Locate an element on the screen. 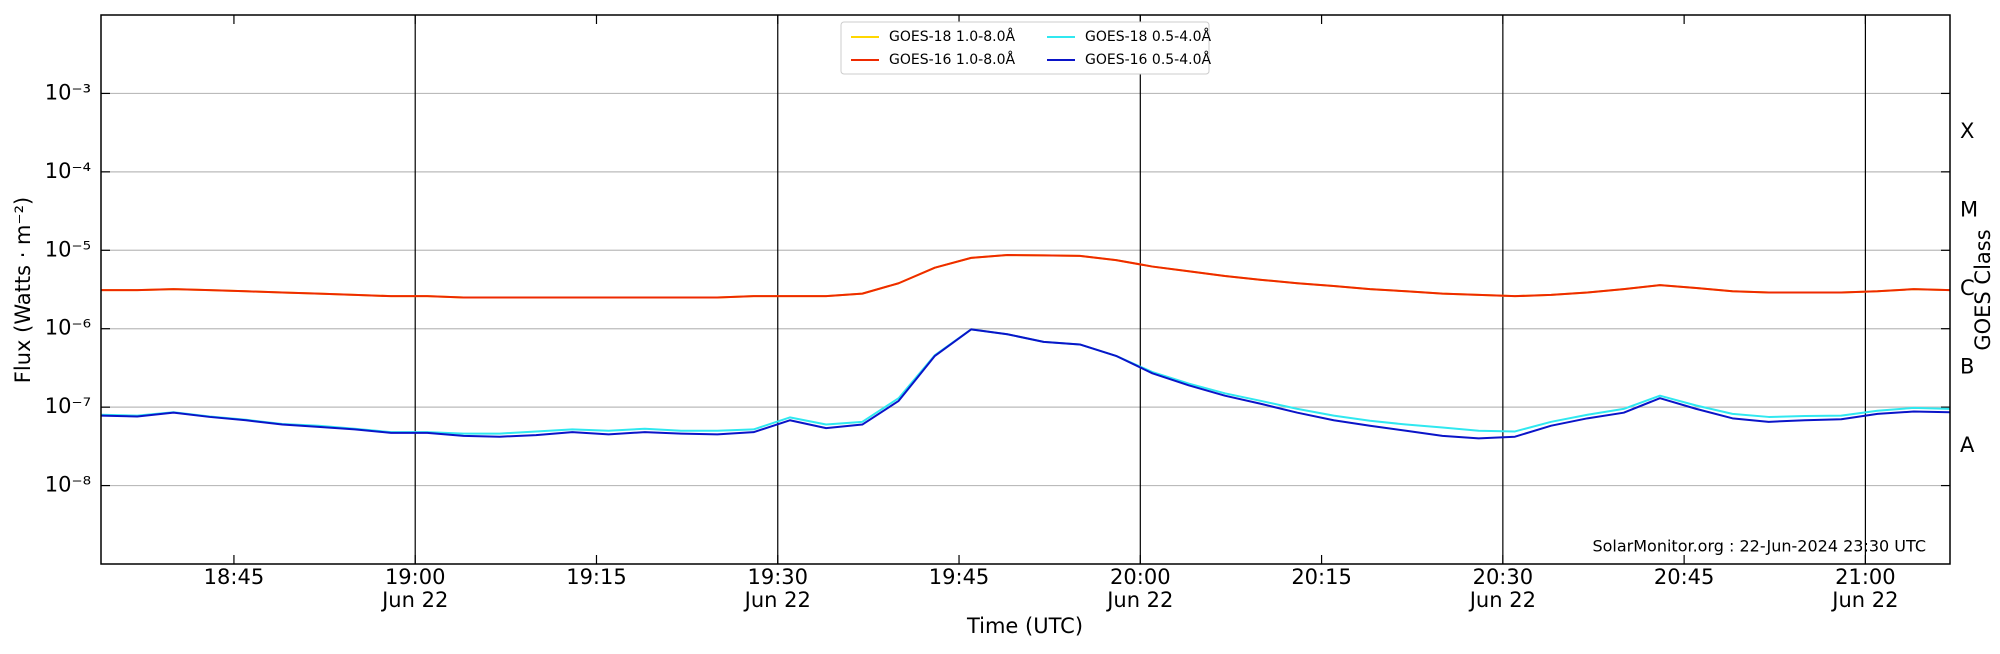 The height and width of the screenshot is (654, 2000). x-tick-label: 19:15 is located at coordinates (596, 577).